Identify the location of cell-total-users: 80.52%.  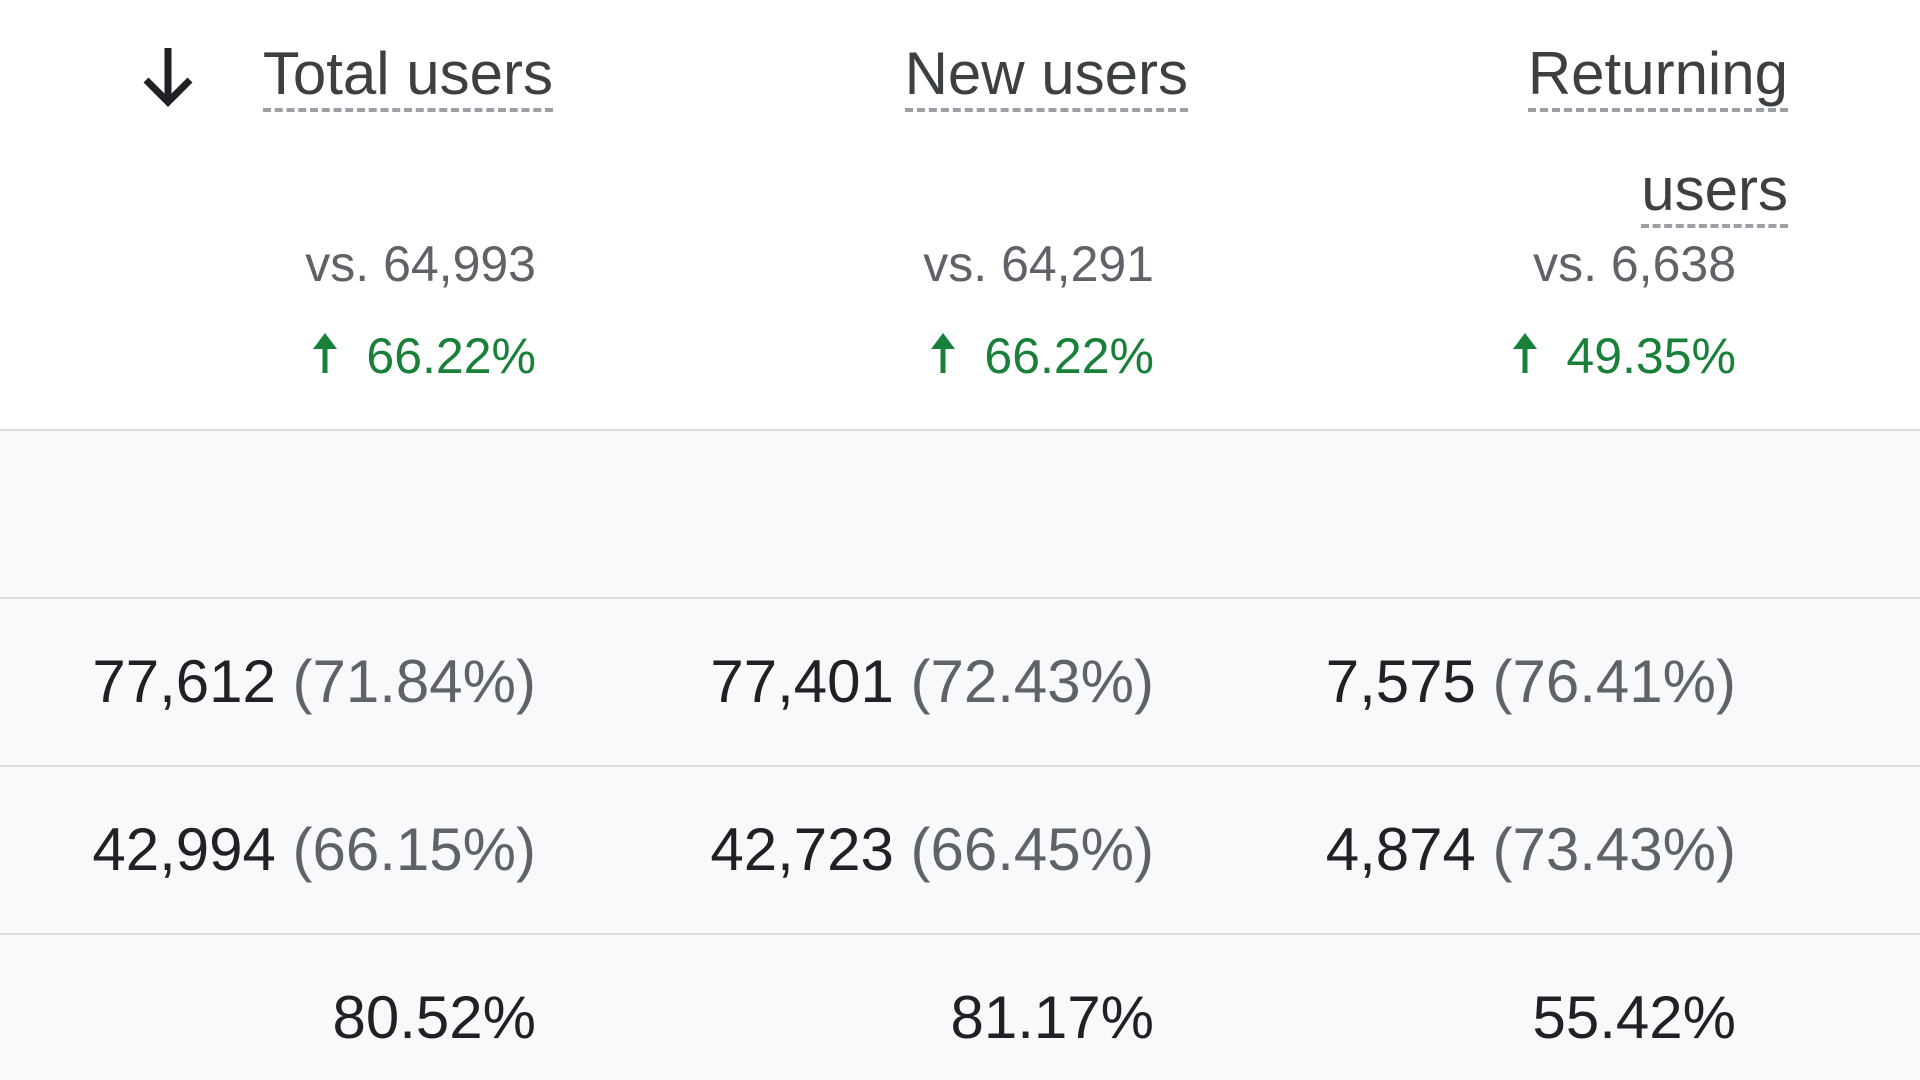
(435, 1007).